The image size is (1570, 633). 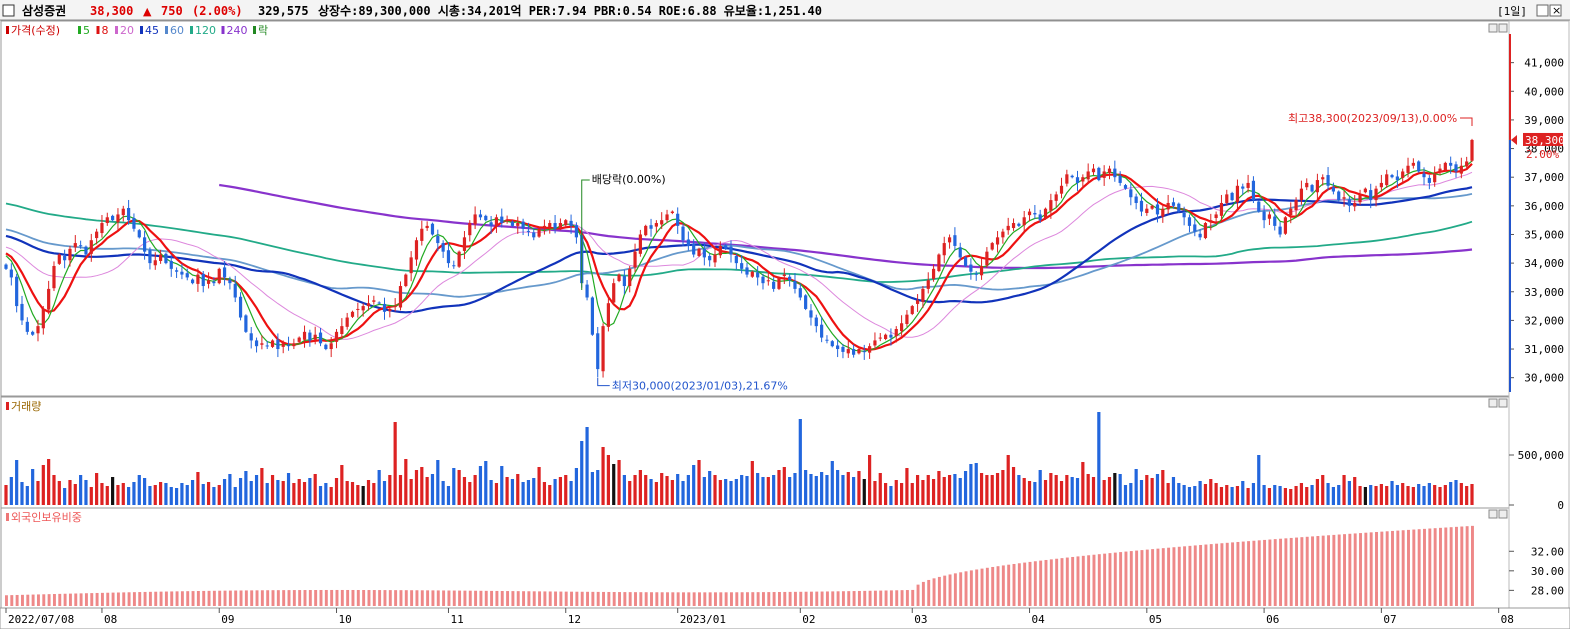 I want to click on close-button, so click(x=1555, y=10).